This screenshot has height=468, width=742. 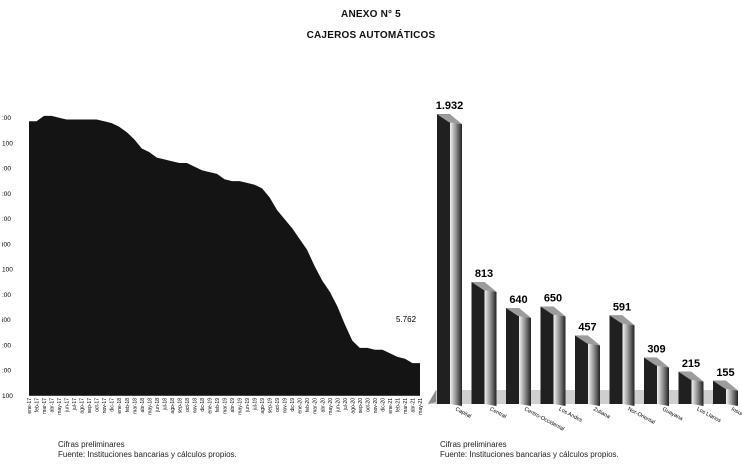 What do you see at coordinates (135, 406) in the screenshot?
I see `area-x-tick-label: mar-18` at bounding box center [135, 406].